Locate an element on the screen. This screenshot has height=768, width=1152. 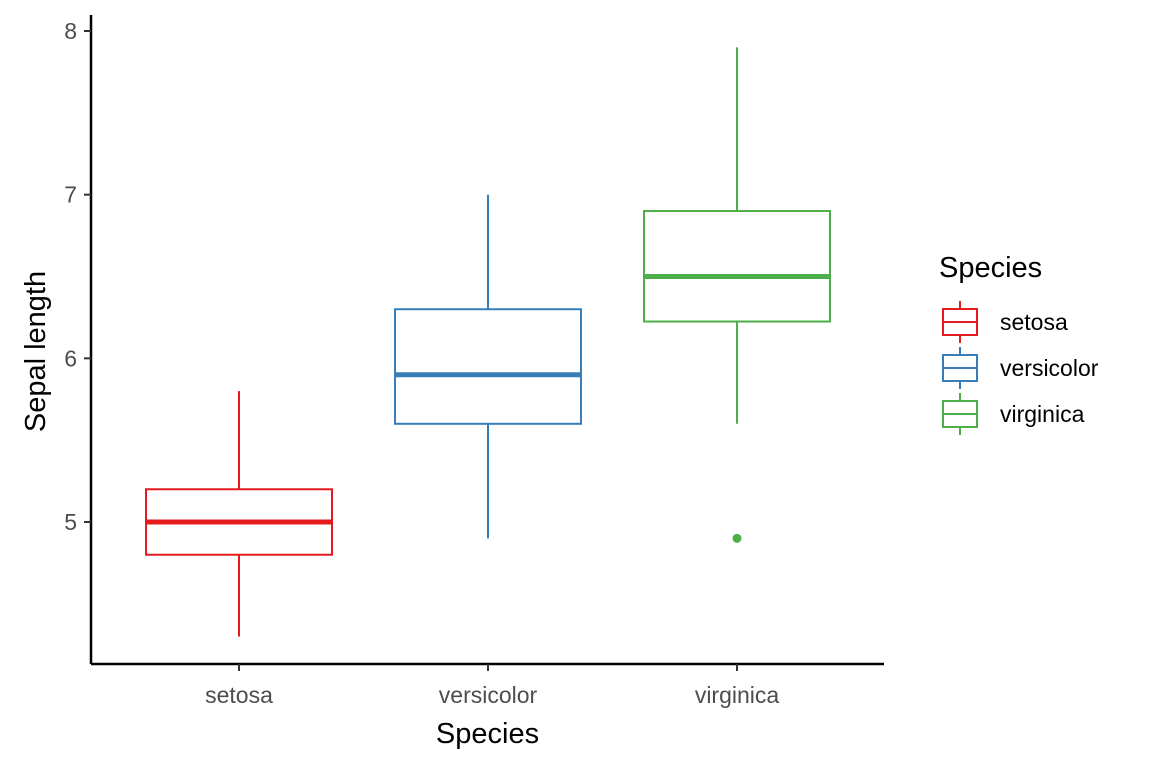
x-axis-ticks: setosa versicolor virginica is located at coordinates (492, 686).